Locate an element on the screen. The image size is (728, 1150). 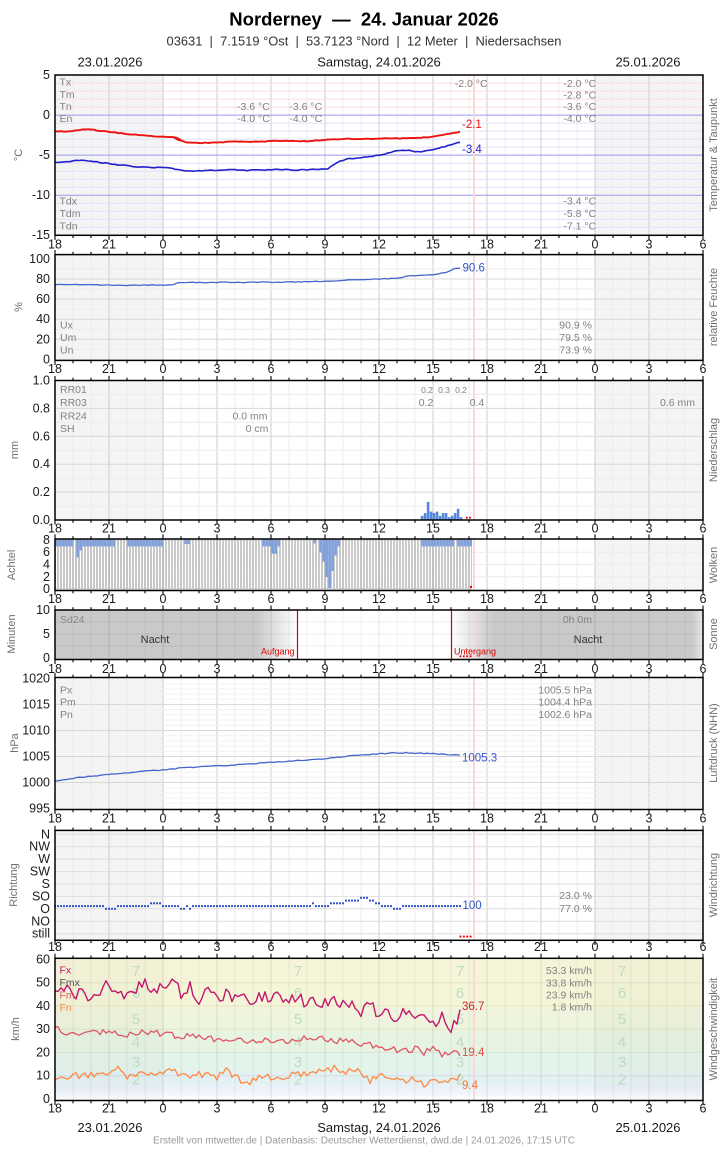
svg-text: Sonne is located at coordinates (714, 634).